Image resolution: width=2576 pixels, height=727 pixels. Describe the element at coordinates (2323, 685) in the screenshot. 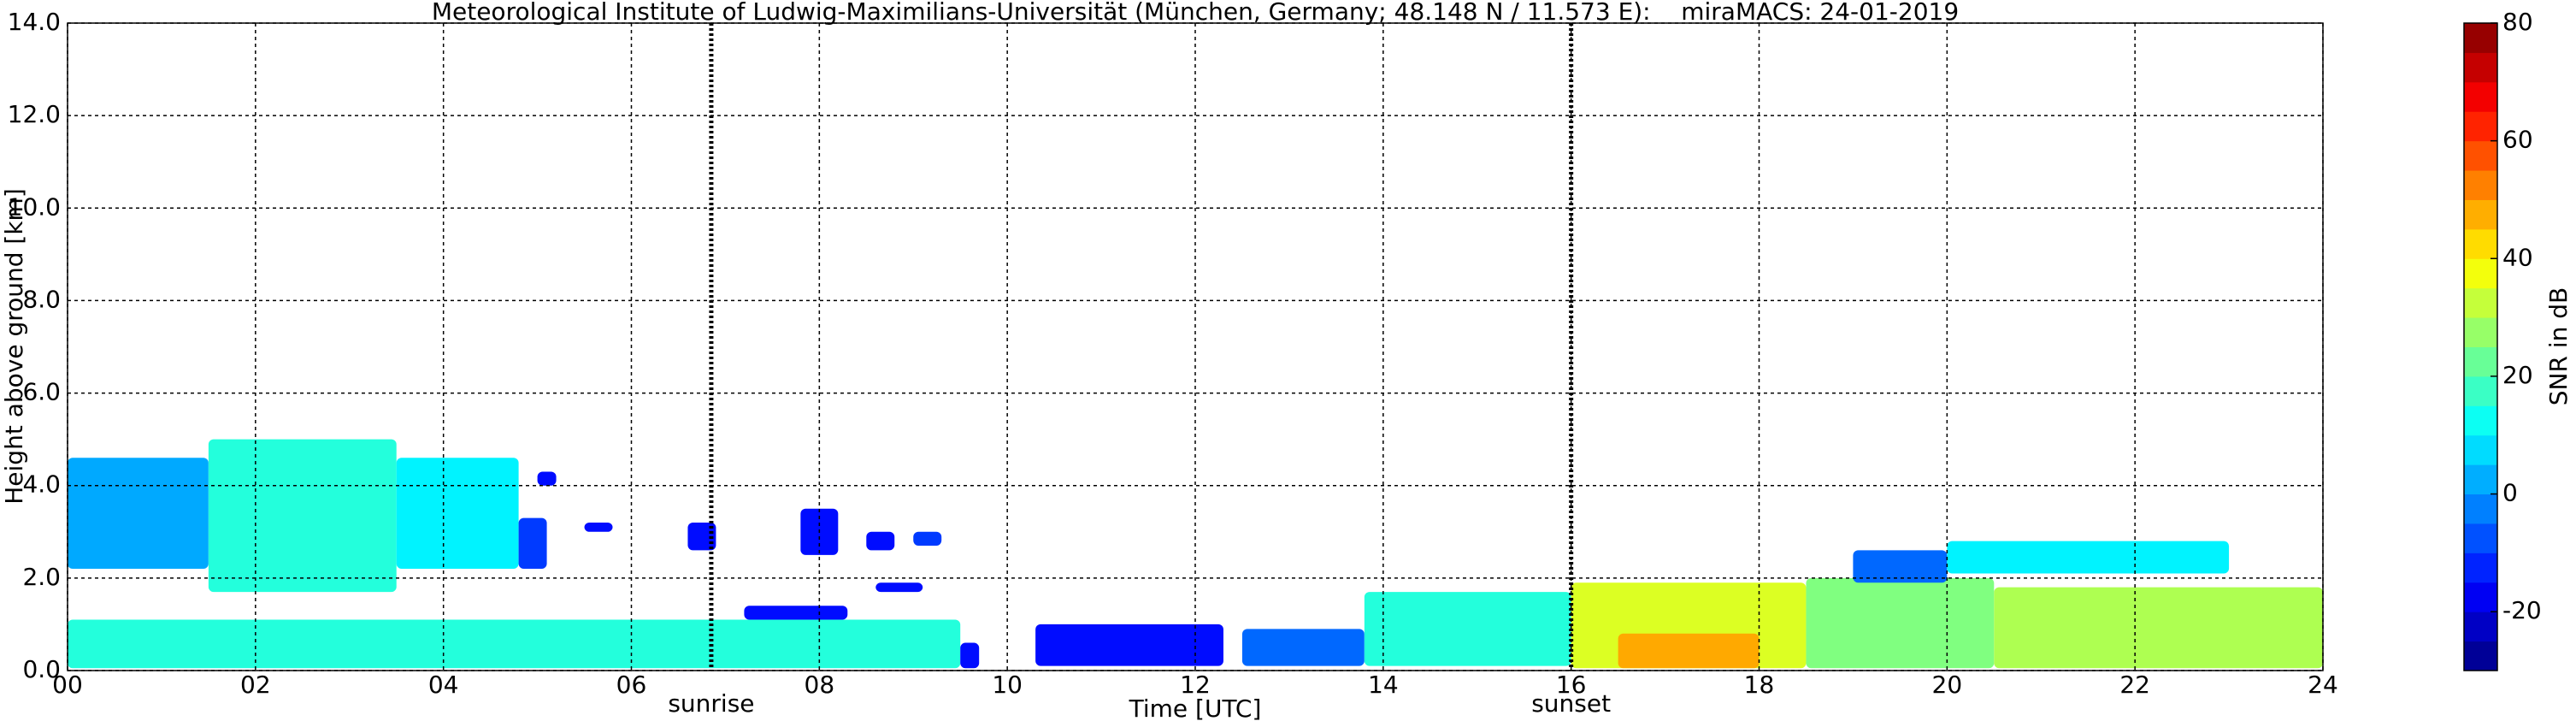

I see `x-tick-label: 24` at that location.